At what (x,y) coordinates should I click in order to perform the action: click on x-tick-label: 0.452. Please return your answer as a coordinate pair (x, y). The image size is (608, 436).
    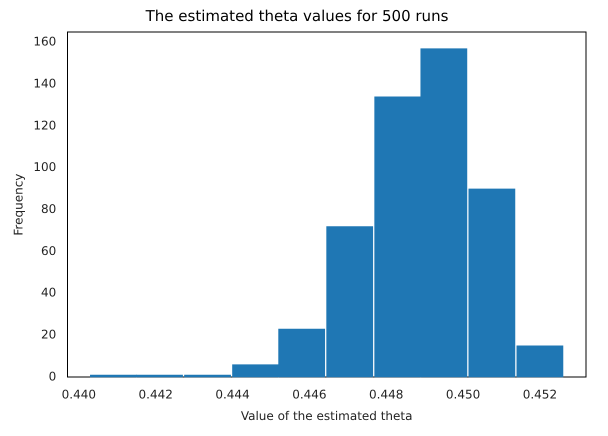
    Looking at the image, I should click on (540, 395).